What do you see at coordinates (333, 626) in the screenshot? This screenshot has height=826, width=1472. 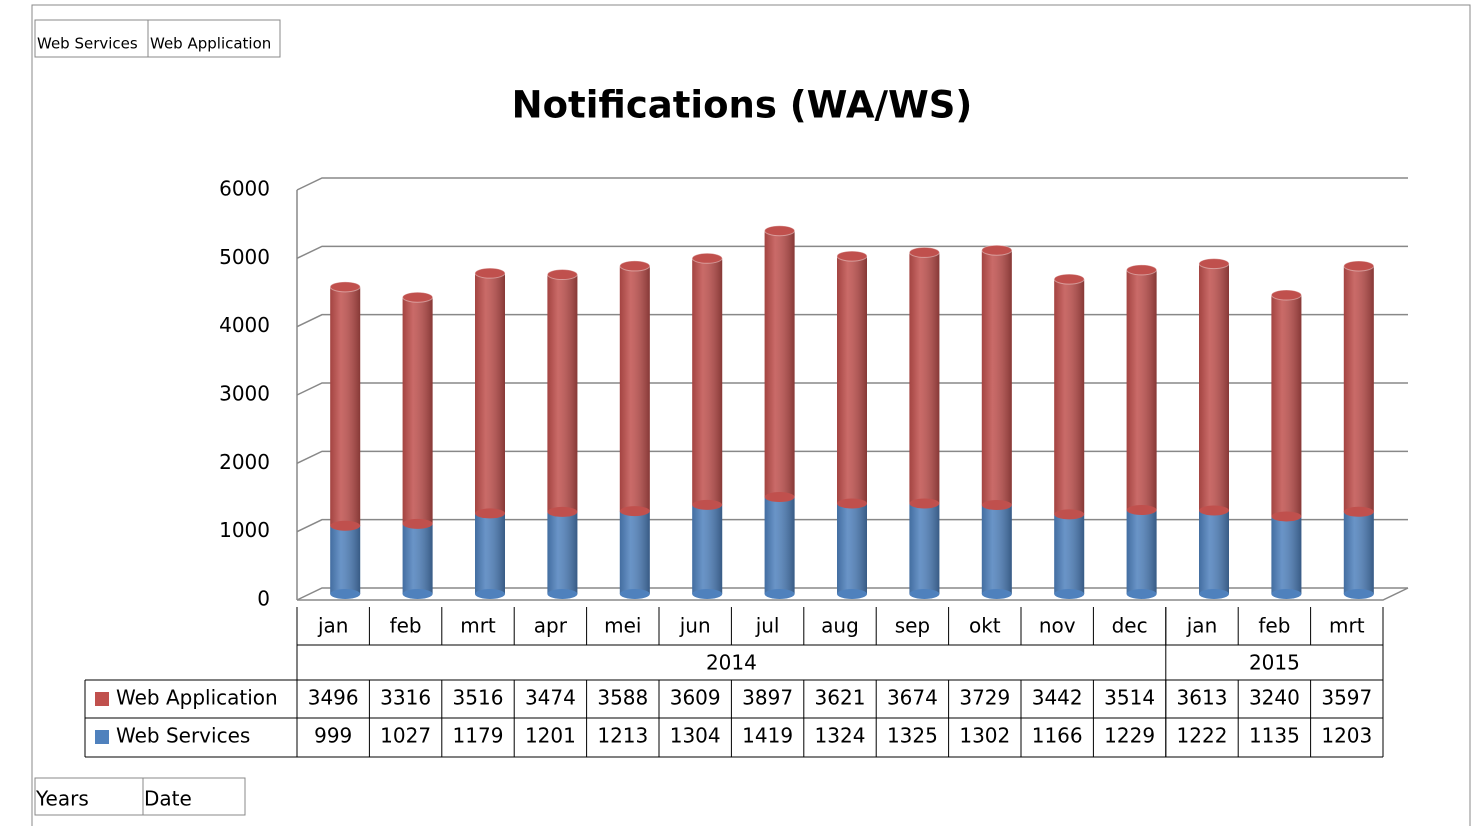 I see `x-tick-label: jan` at bounding box center [333, 626].